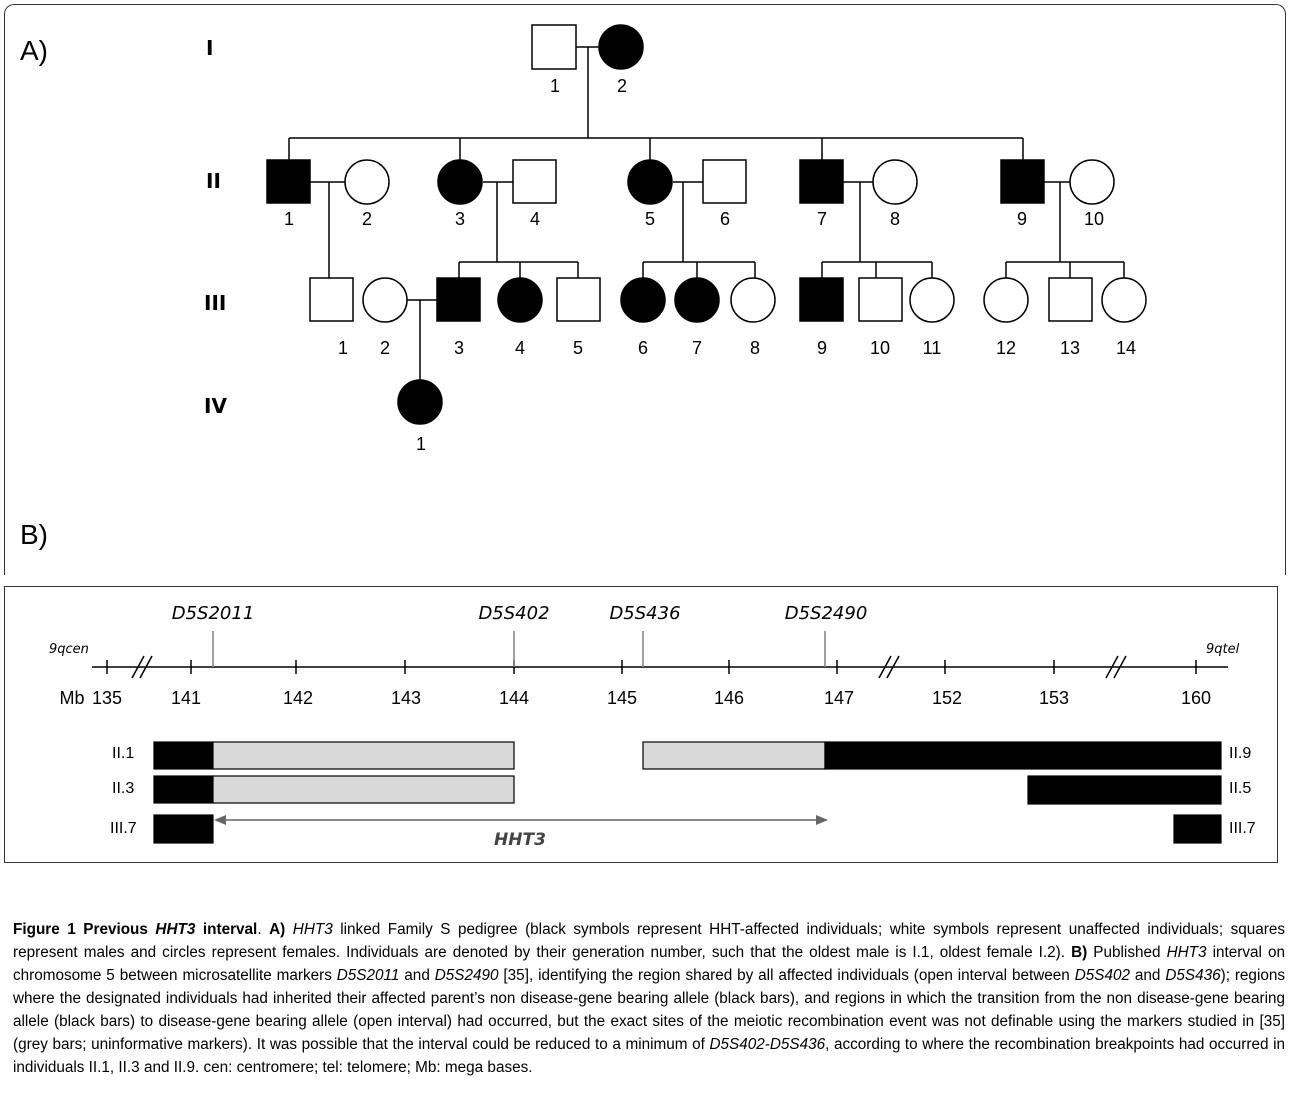  What do you see at coordinates (1196, 698) in the screenshot?
I see `tick-label-160: 160` at bounding box center [1196, 698].